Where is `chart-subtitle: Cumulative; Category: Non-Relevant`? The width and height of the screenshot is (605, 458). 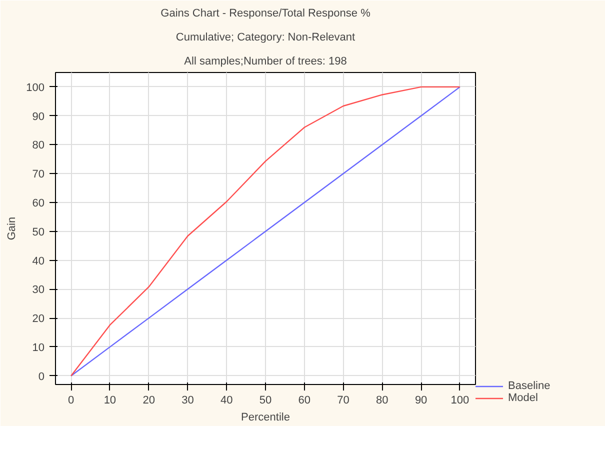
chart-subtitle: Cumulative; Category: Non-Relevant is located at coordinates (266, 38).